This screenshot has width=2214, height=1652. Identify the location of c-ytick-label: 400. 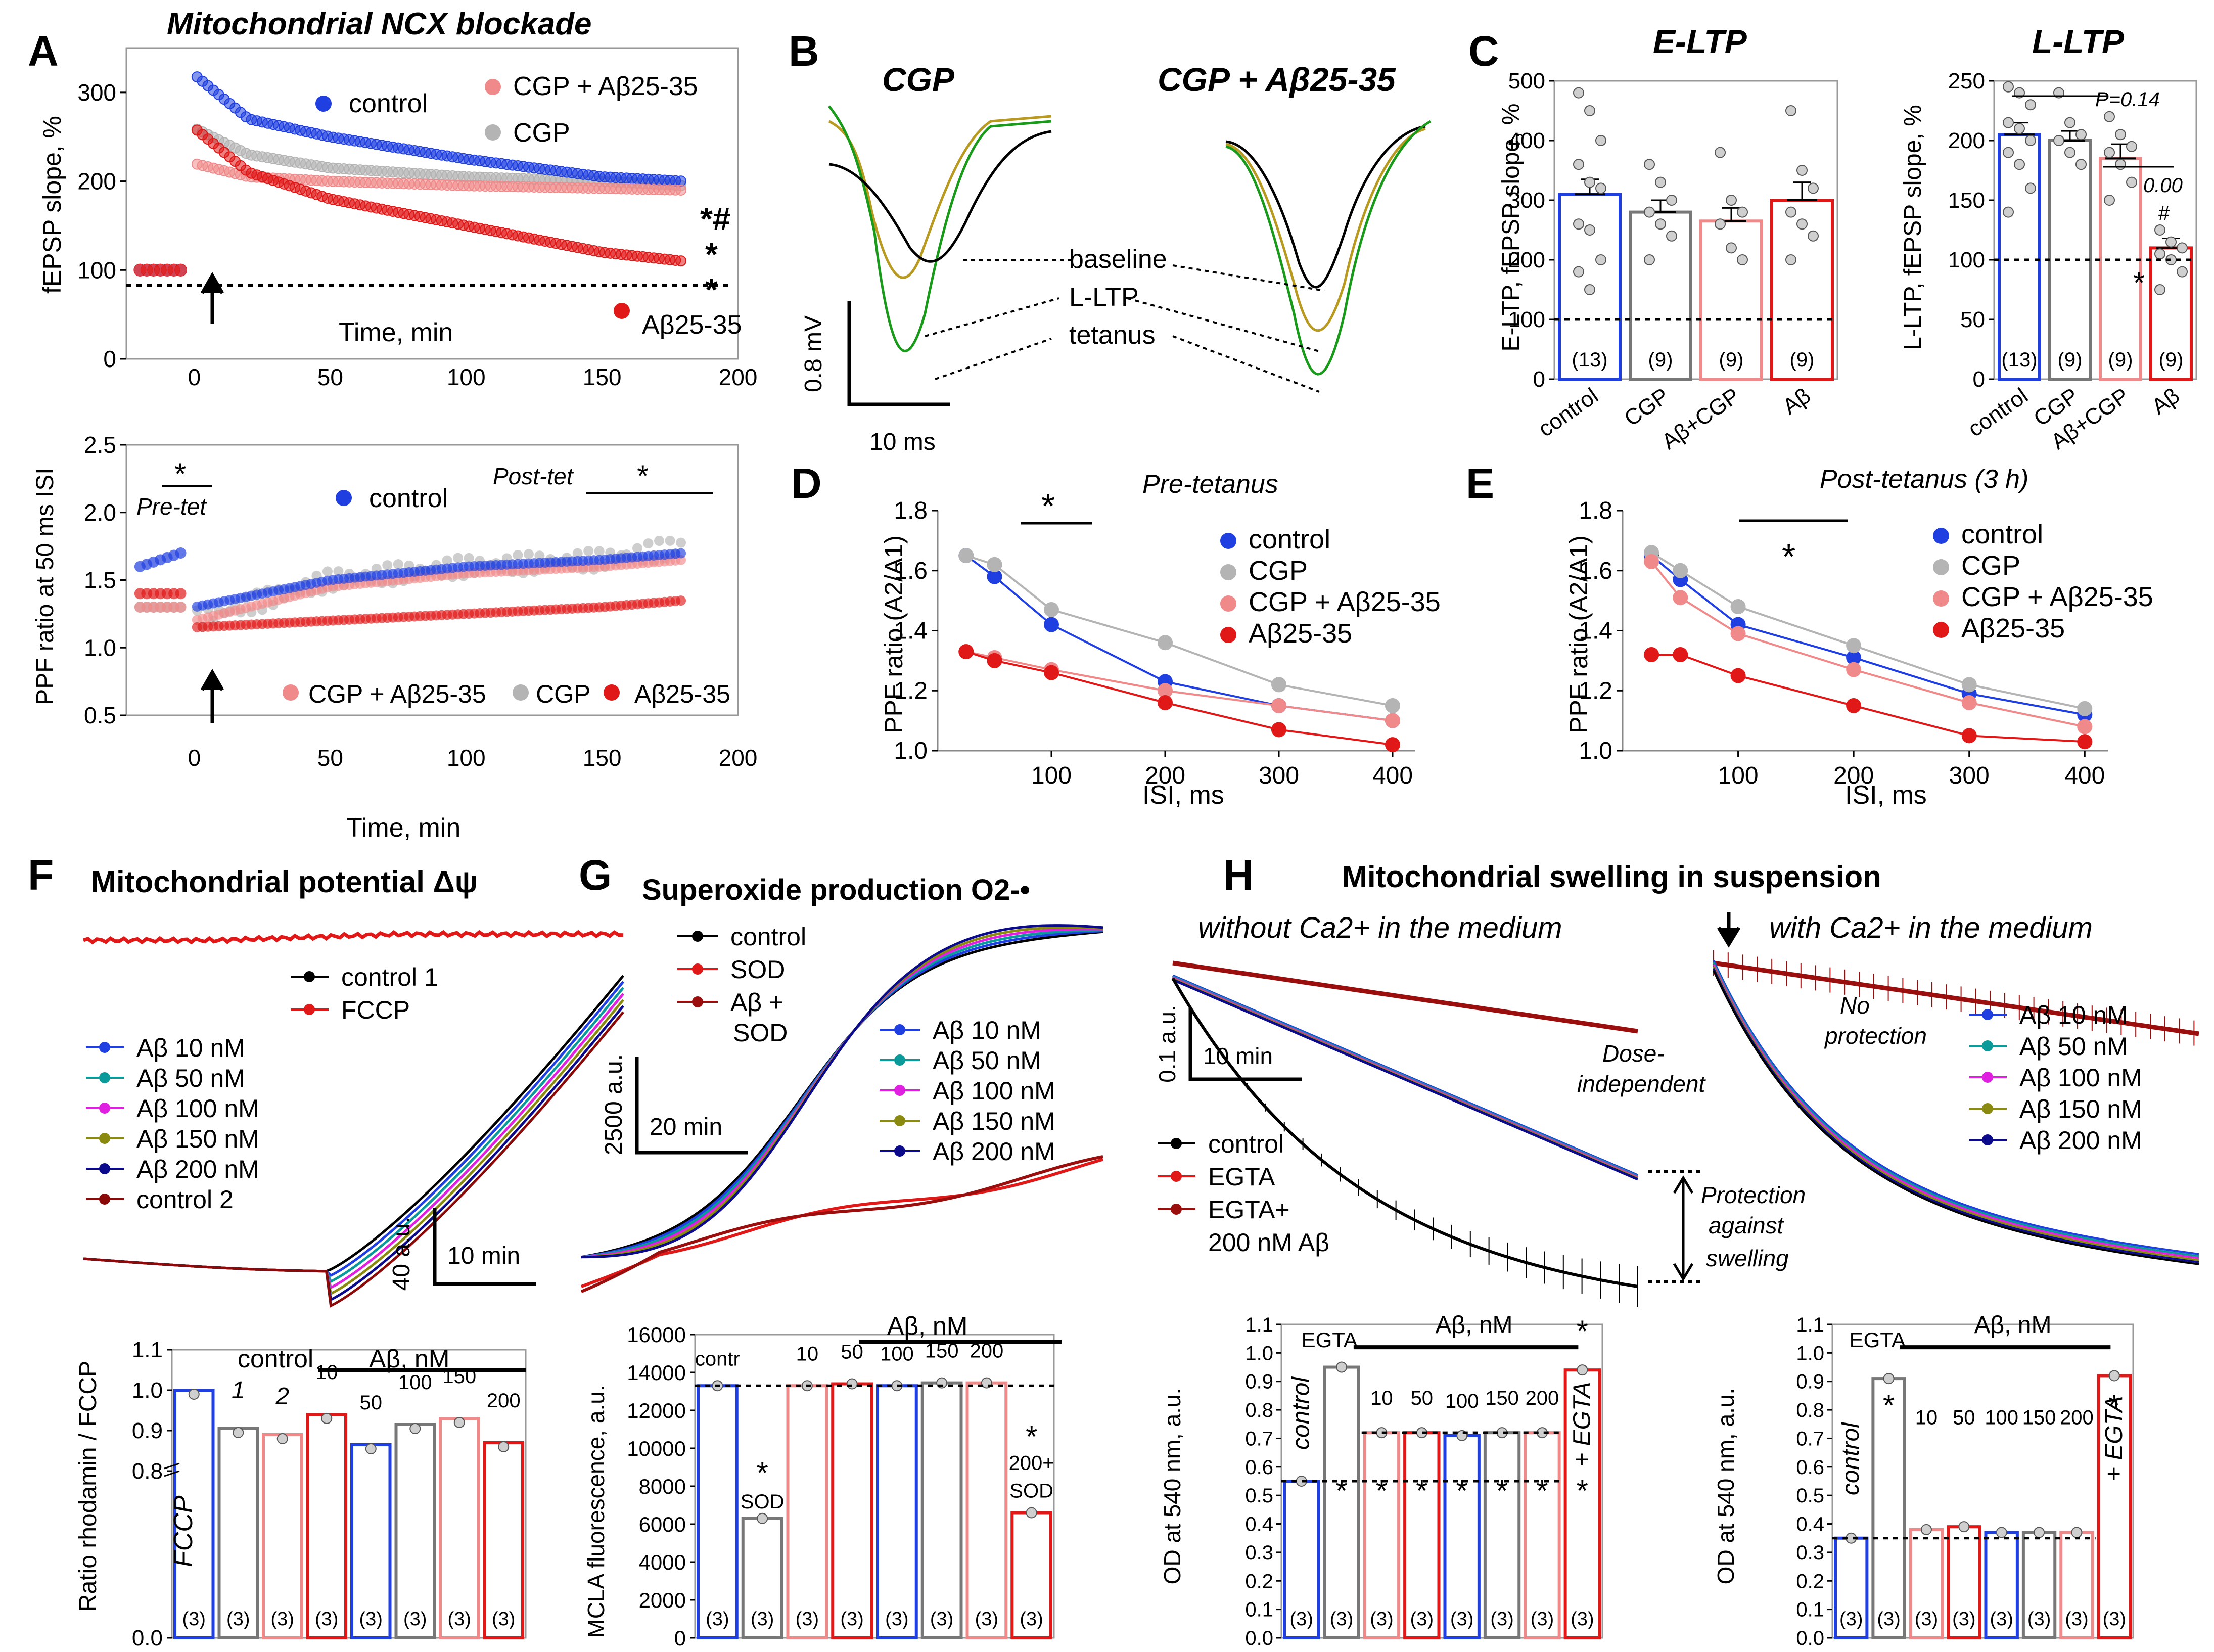
(1526, 141).